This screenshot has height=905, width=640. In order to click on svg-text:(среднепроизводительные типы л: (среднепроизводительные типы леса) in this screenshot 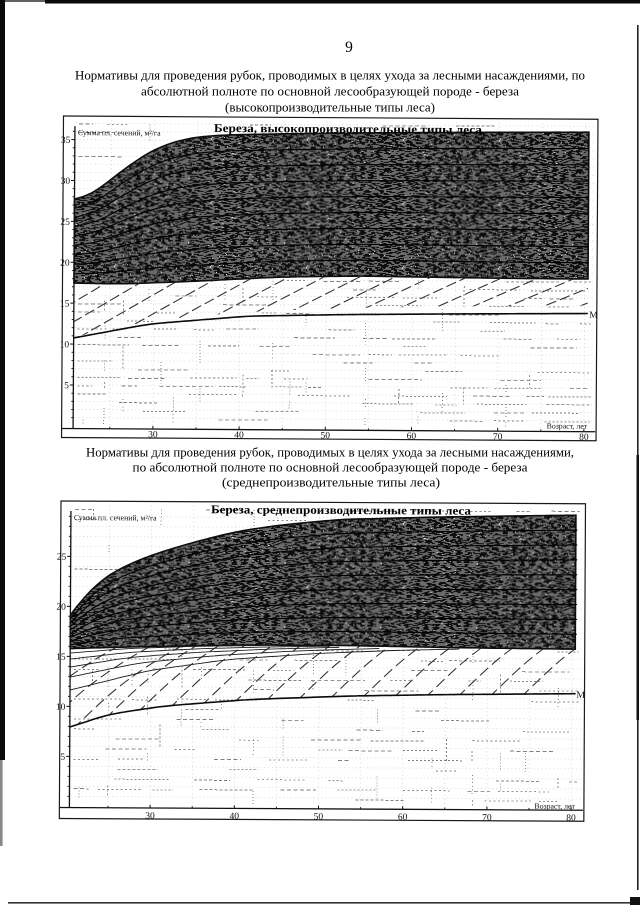, I will do `click(331, 483)`.